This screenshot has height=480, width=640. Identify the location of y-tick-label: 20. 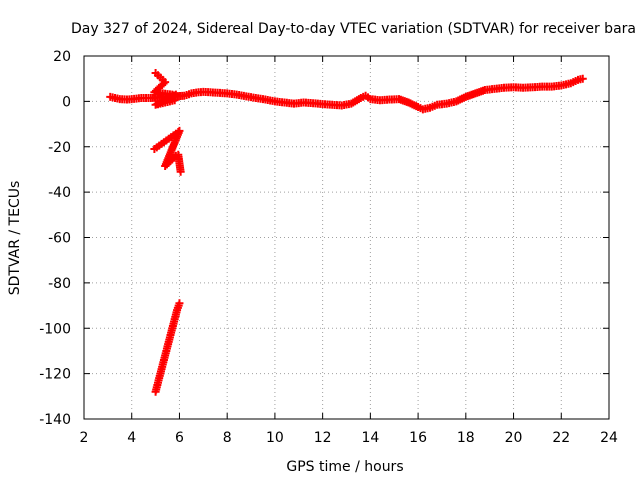
(62, 57).